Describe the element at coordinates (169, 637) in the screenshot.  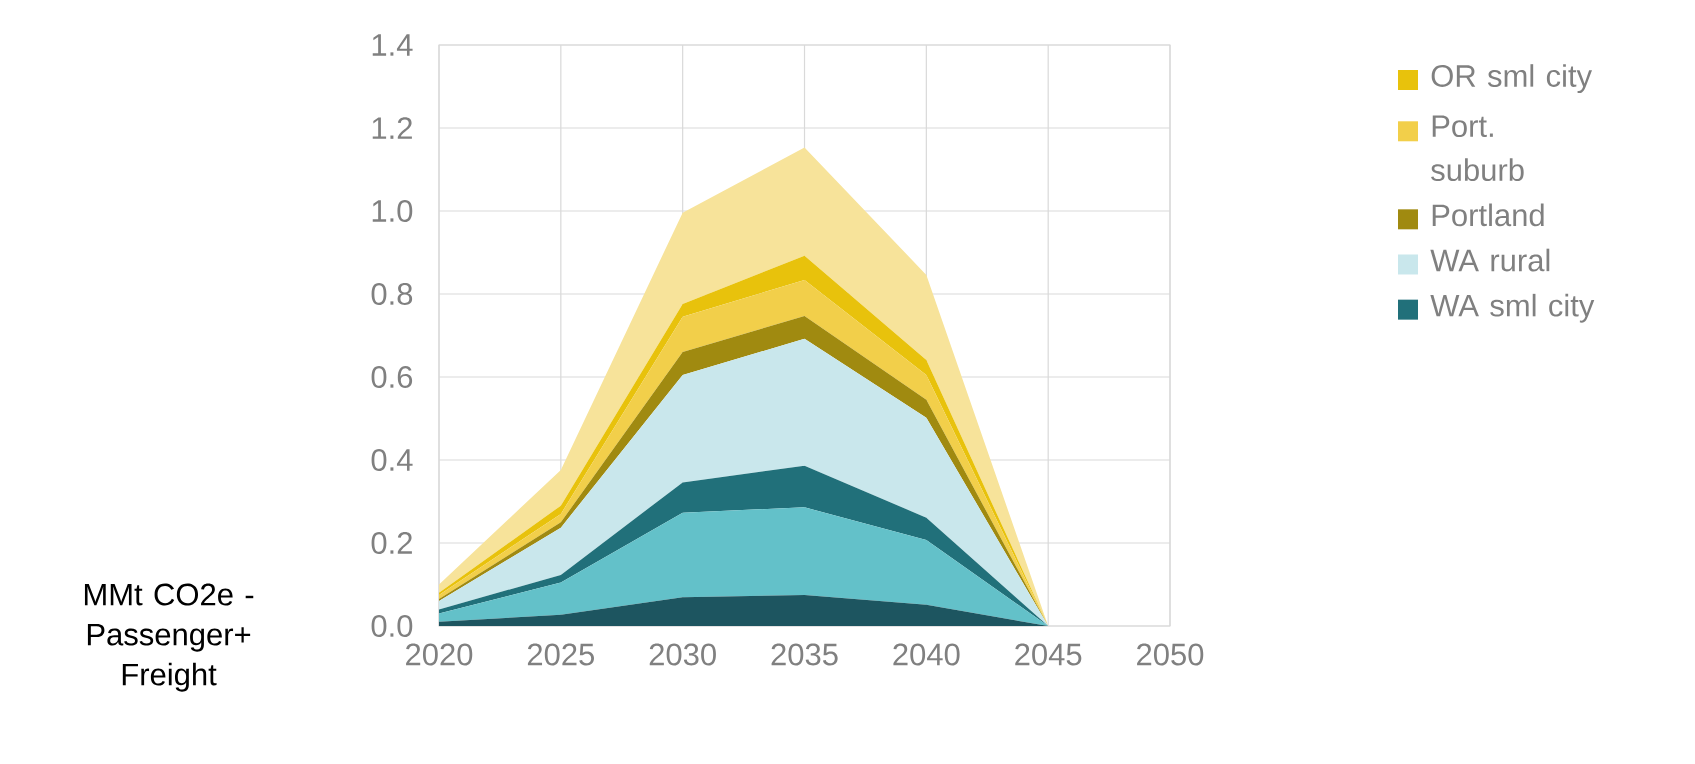
I see `y-axis-title: MMt CO2e - Passenger+ Freight` at that location.